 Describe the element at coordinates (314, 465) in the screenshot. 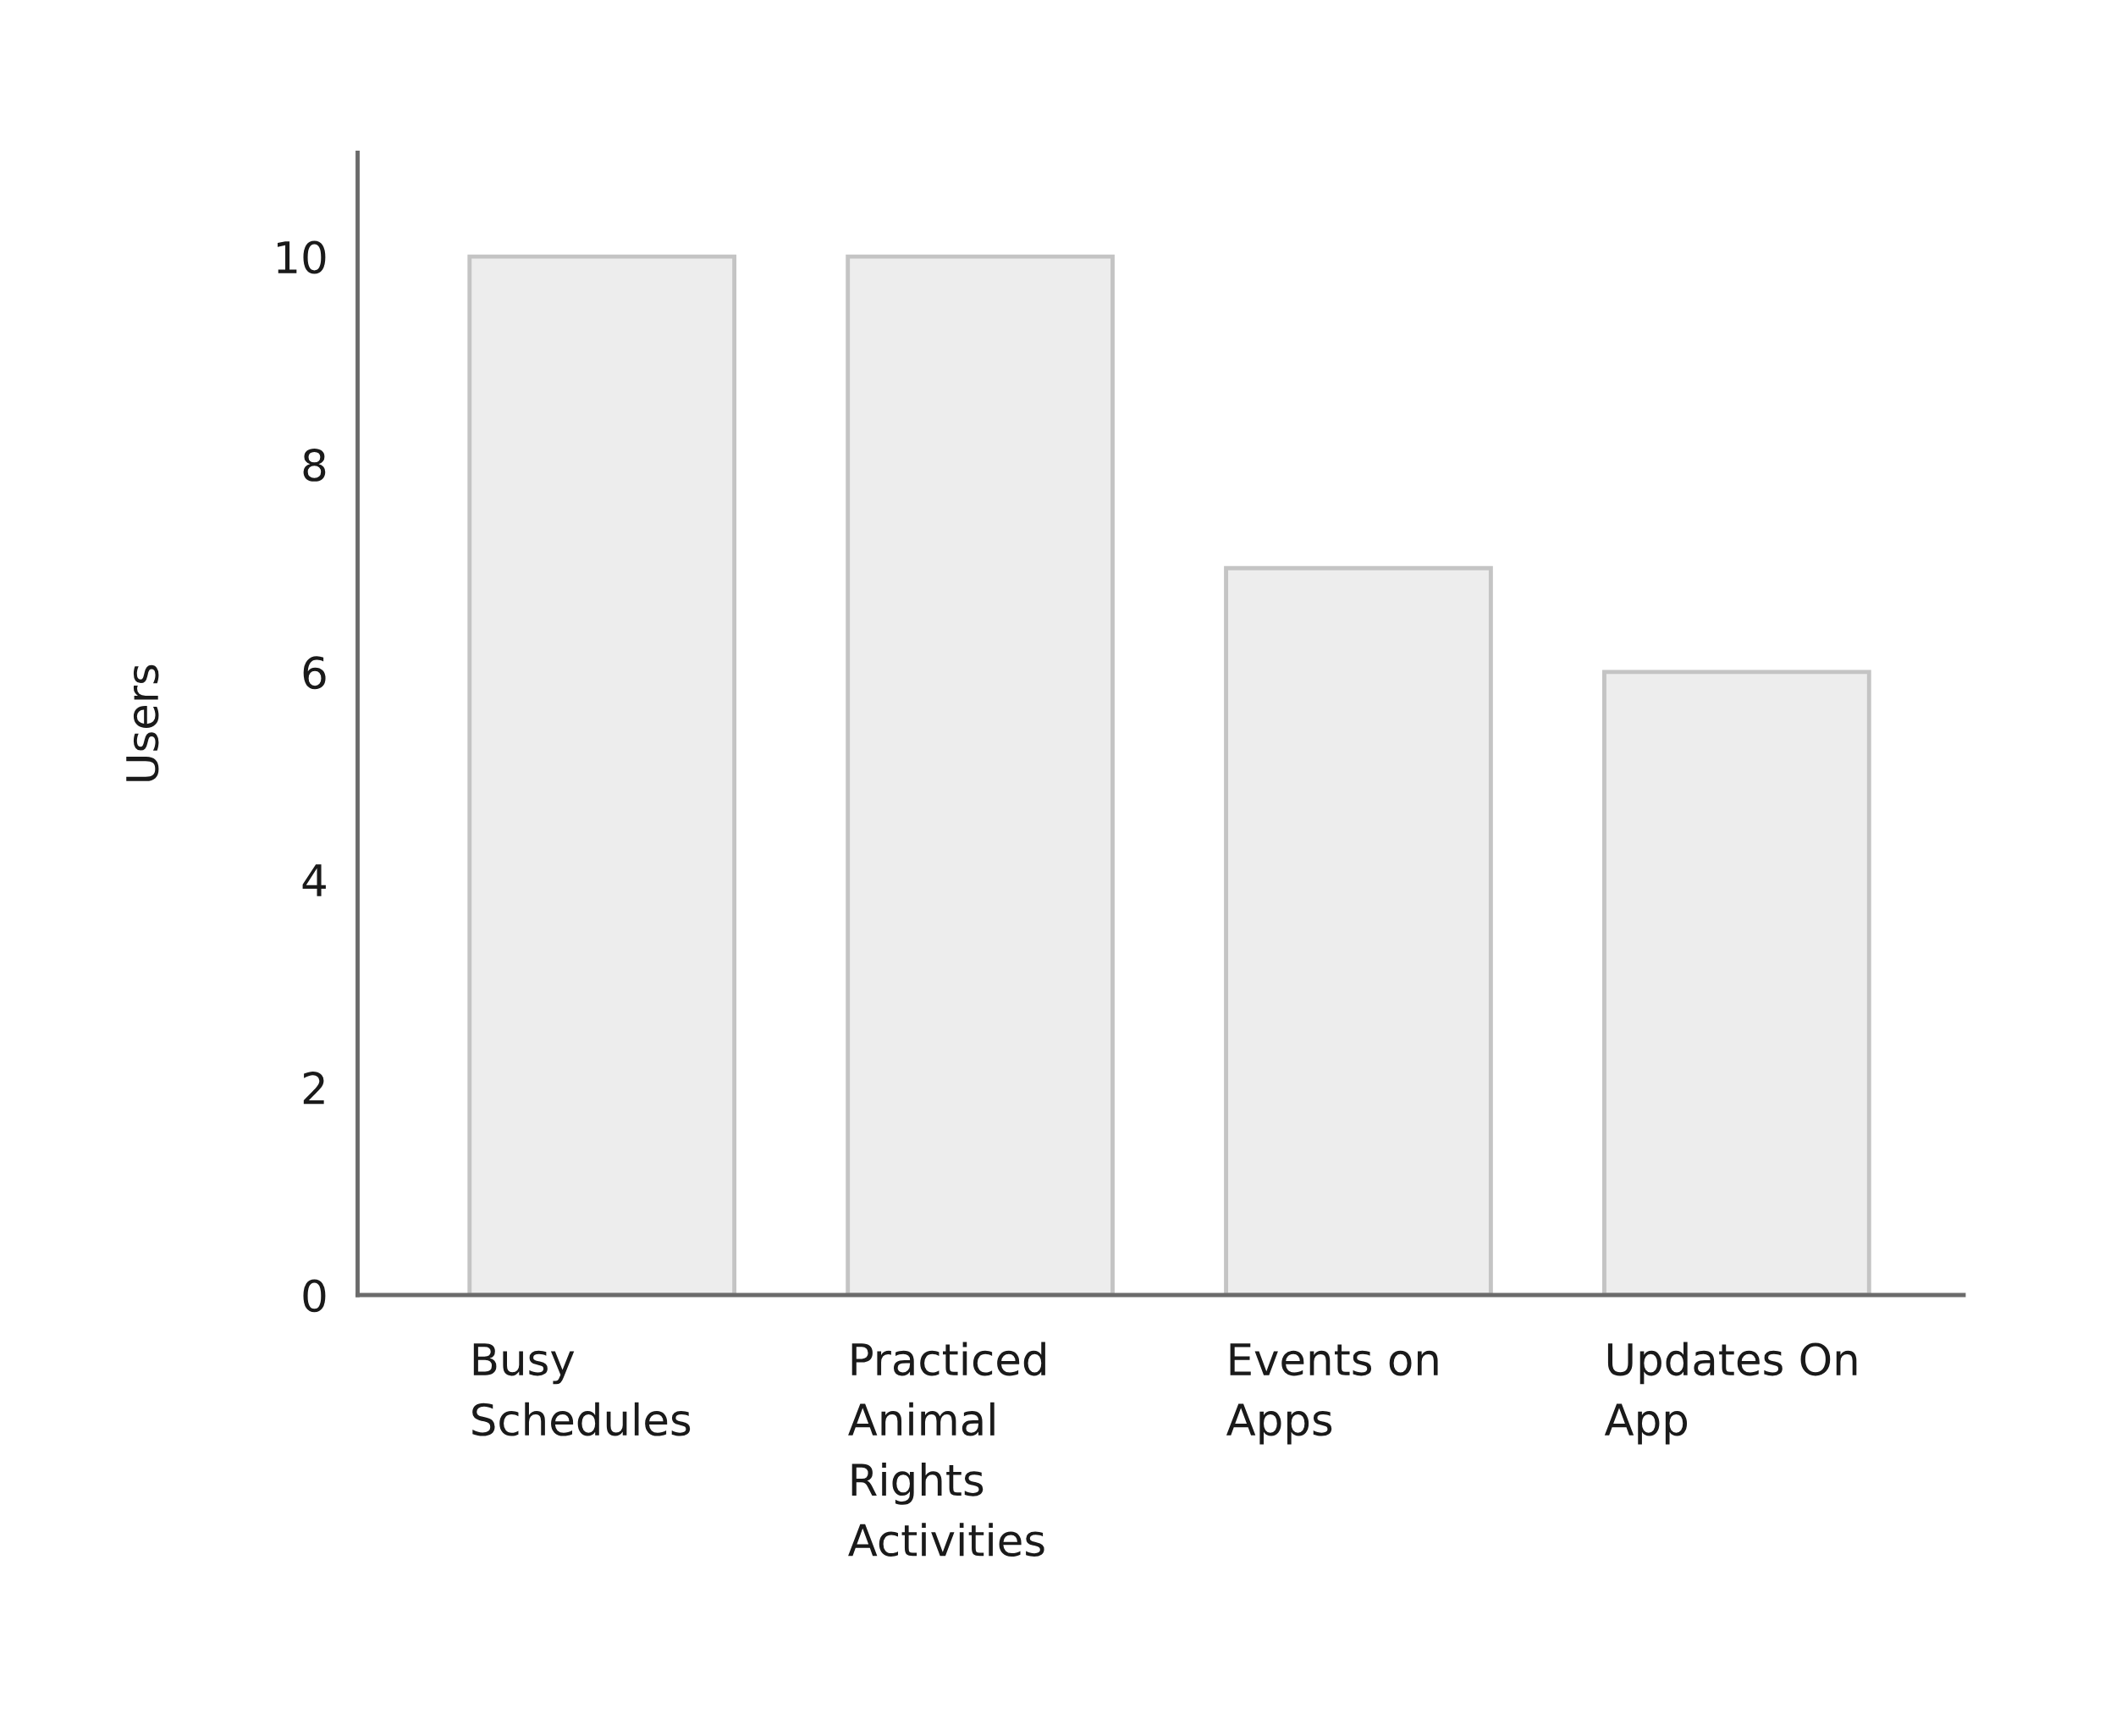

I see `y-tick-label: 8` at that location.